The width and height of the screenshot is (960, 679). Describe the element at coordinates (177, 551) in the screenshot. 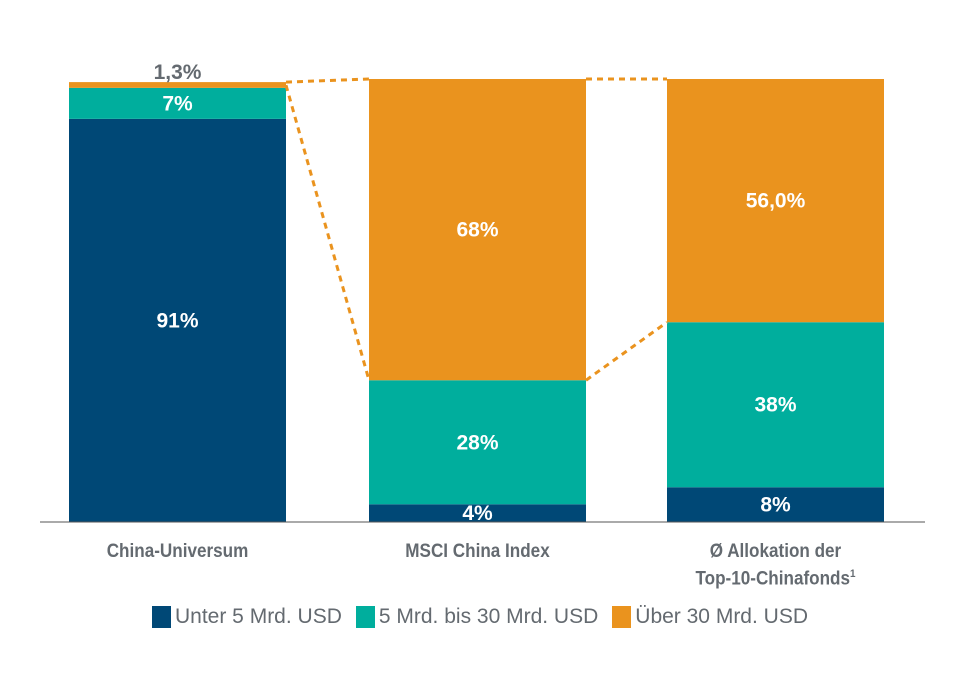

I see `category-label-0: China-Universum` at that location.